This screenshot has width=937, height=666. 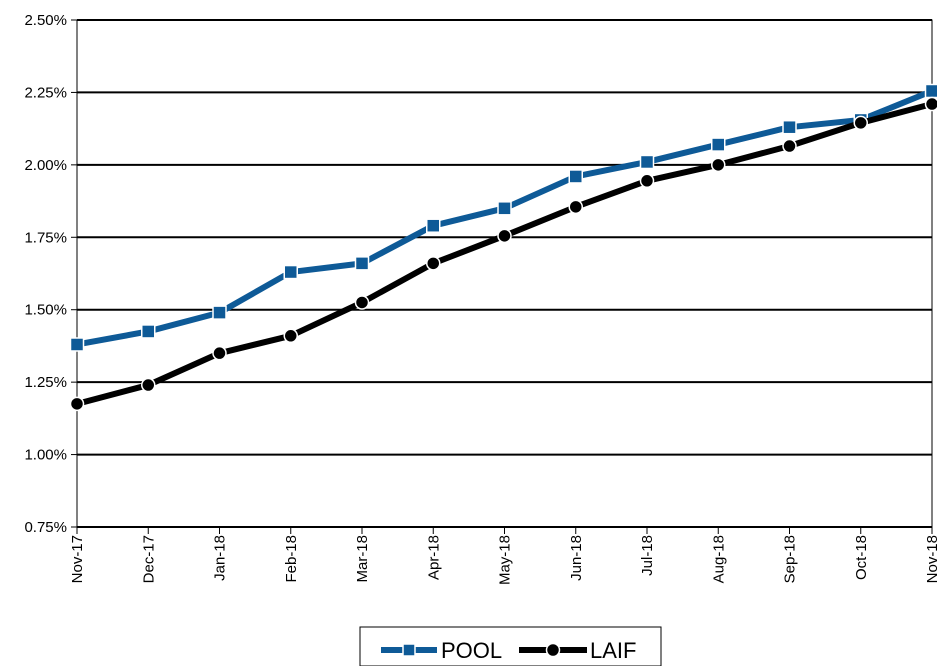 I want to click on y-tick-label: 2.25%, so click(x=45, y=92).